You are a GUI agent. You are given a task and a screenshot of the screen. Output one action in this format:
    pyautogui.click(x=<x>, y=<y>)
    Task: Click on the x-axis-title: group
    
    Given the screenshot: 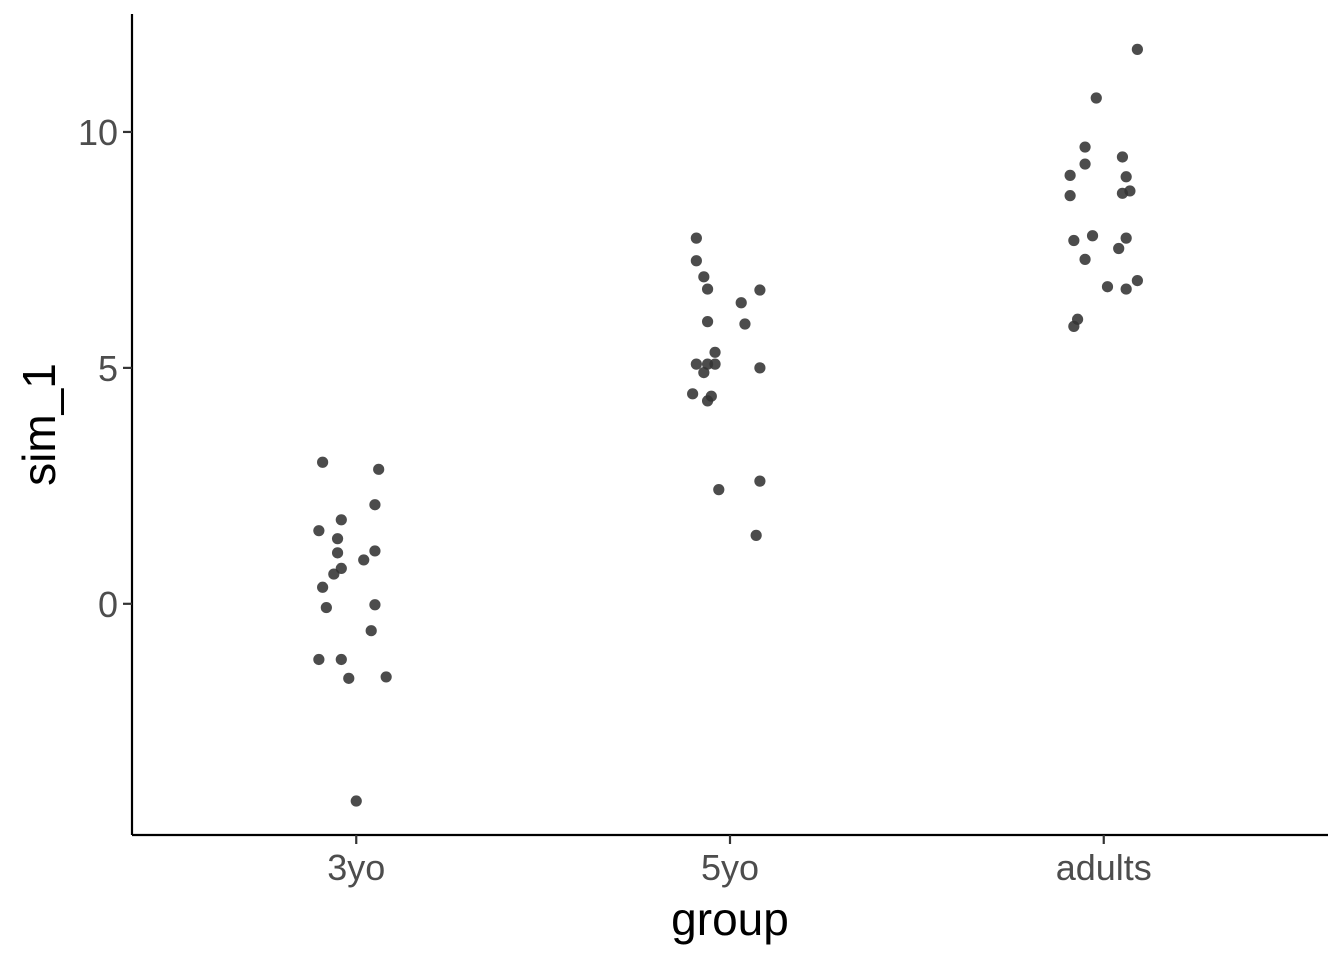 What is the action you would take?
    pyautogui.click(x=730, y=919)
    